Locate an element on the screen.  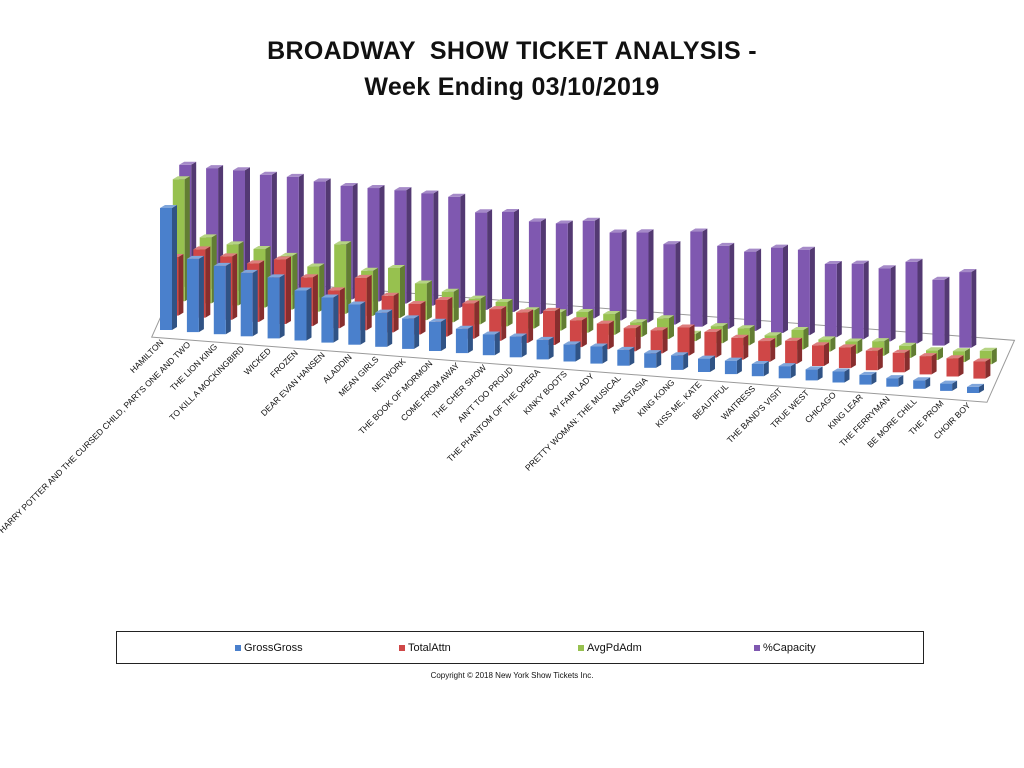
legend-label-grossgross: GrossGross is located at coordinates (273, 648).